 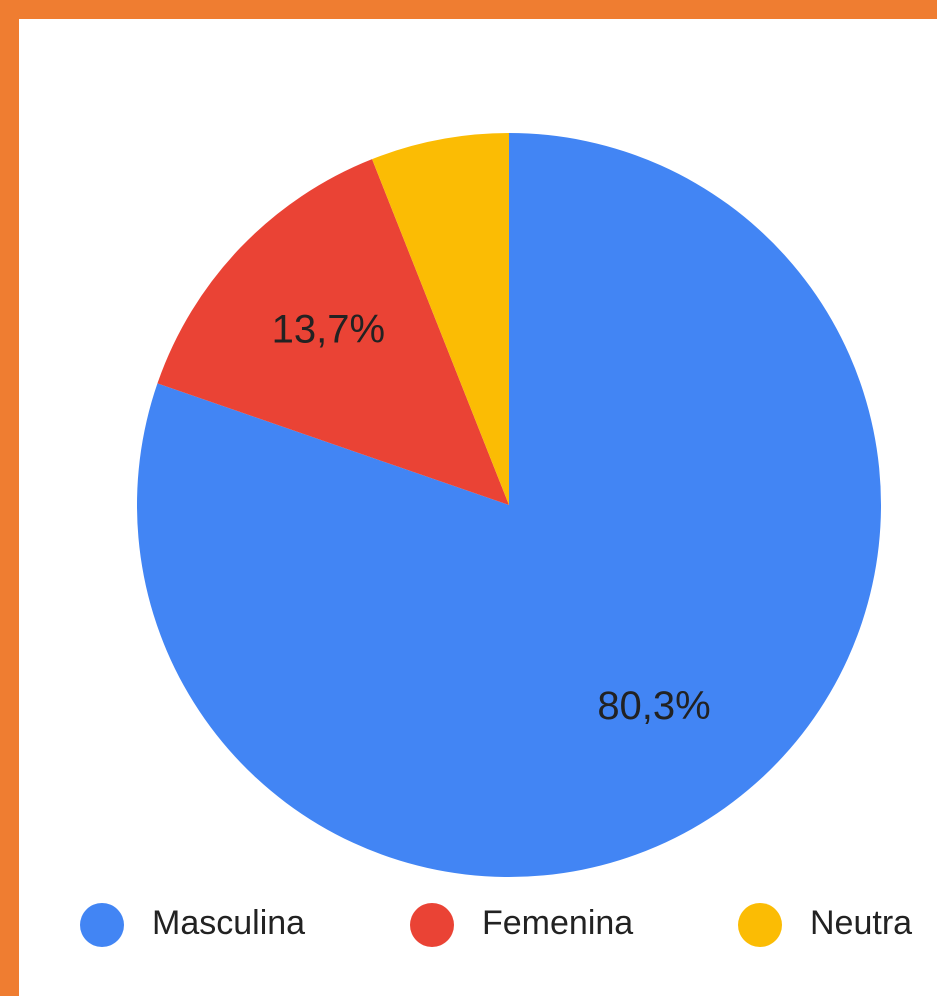 I want to click on value-label: 13,7%, so click(x=328, y=330).